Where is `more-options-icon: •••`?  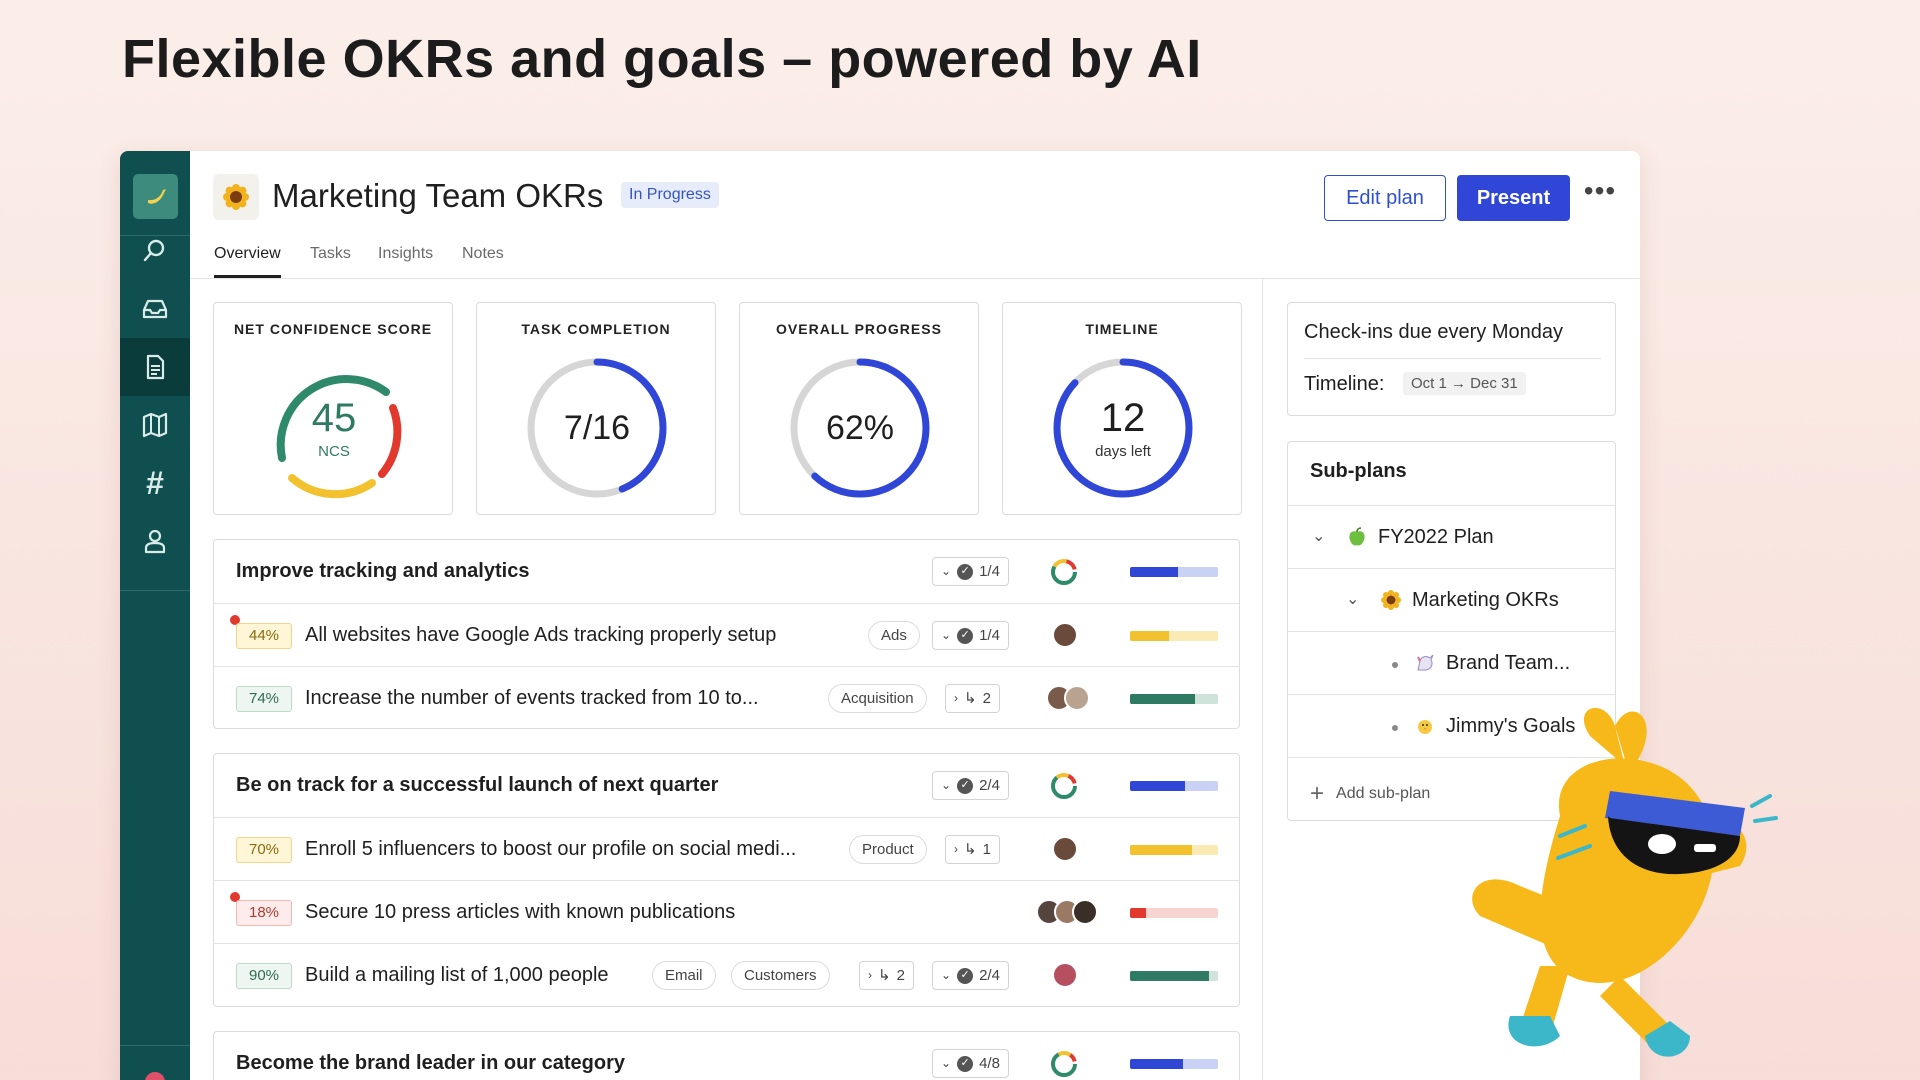
more-options-icon: ••• is located at coordinates (1600, 190).